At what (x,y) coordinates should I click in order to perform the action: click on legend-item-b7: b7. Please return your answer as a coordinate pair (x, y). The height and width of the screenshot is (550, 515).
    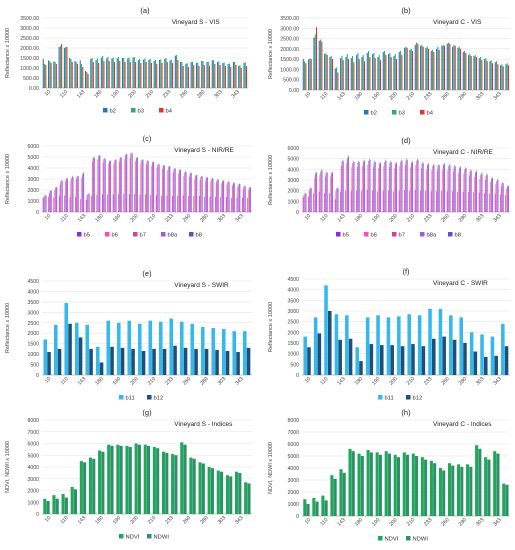
    Looking at the image, I should click on (139, 235).